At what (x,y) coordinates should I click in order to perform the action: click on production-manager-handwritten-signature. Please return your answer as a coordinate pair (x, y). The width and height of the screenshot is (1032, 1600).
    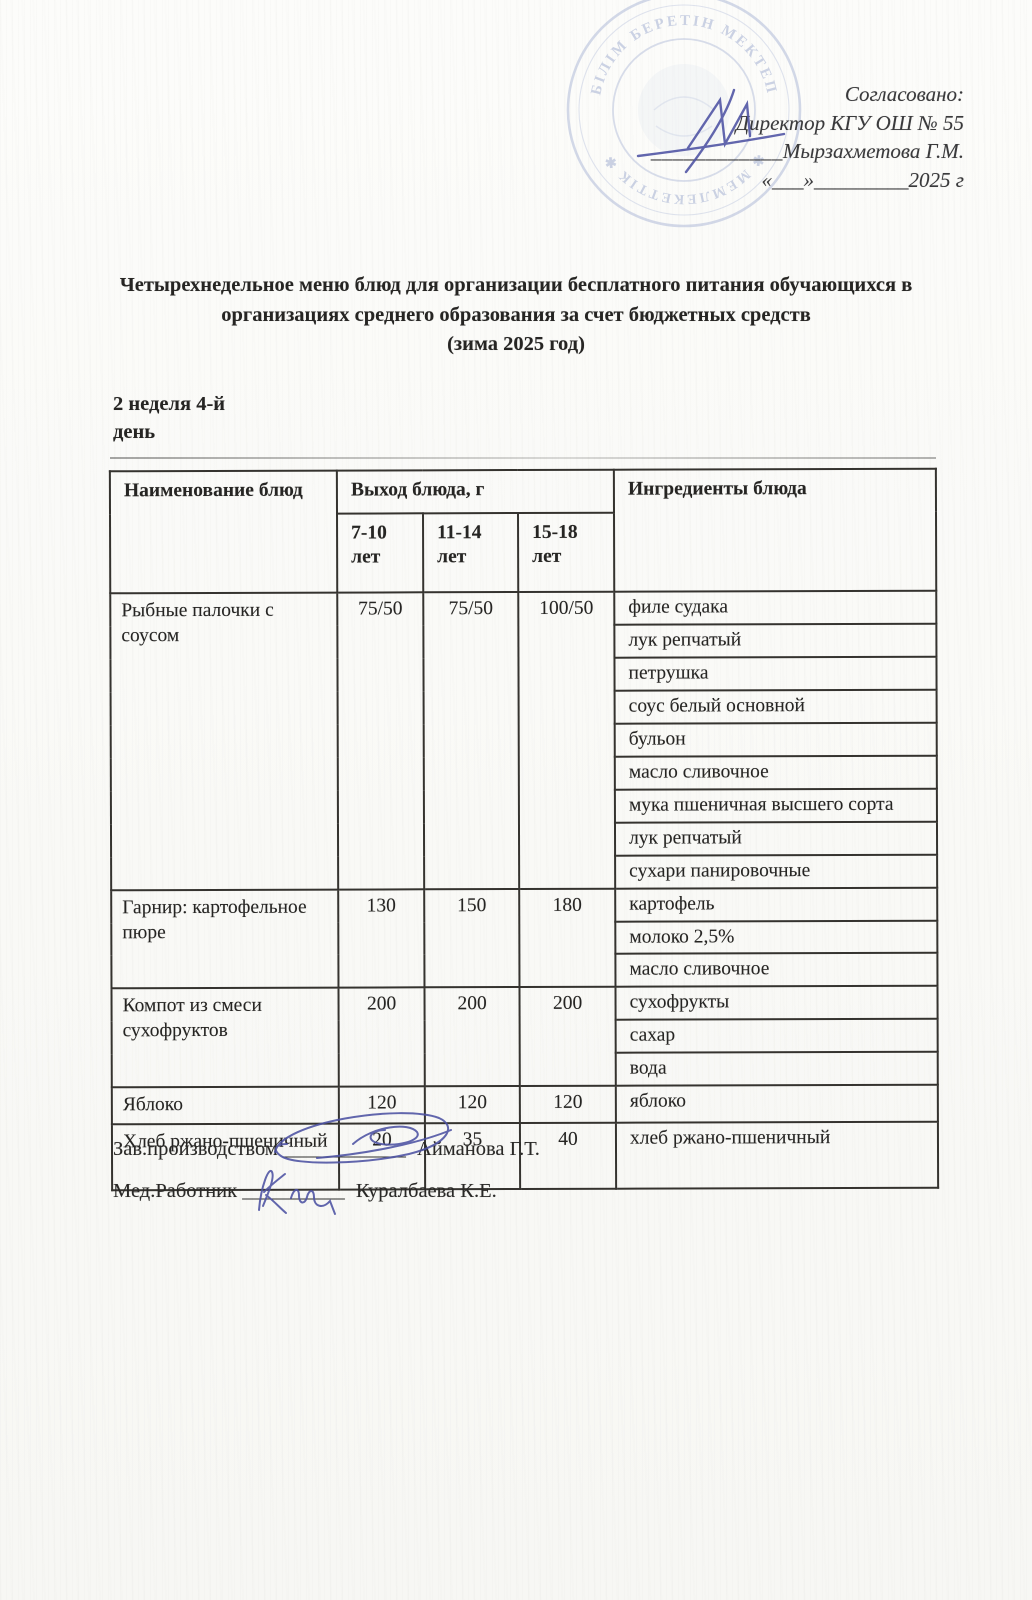
    Looking at the image, I should click on (363, 1138).